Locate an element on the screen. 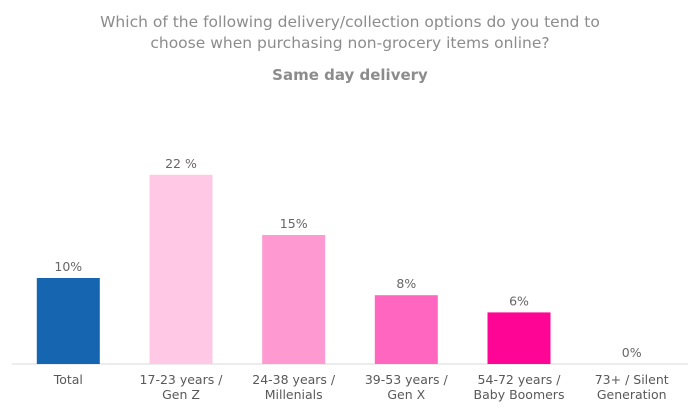 The image size is (700, 410). category-label-2: 24-38 years / Millenials is located at coordinates (294, 387).